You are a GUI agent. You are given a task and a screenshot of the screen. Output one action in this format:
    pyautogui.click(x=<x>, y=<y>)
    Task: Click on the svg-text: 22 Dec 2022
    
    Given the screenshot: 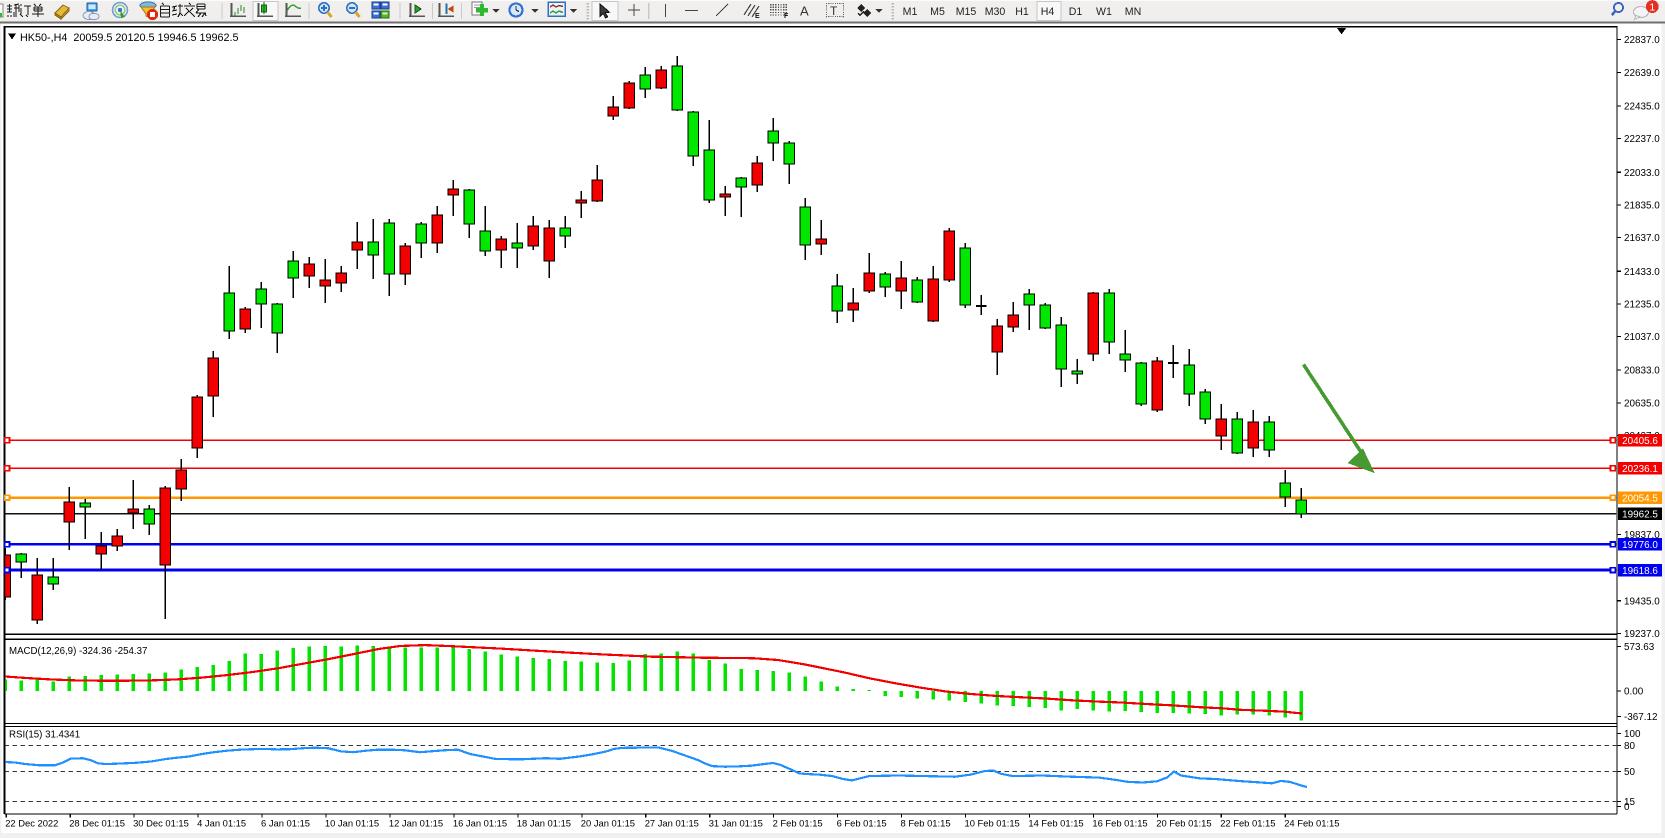 What is the action you would take?
    pyautogui.click(x=31, y=823)
    